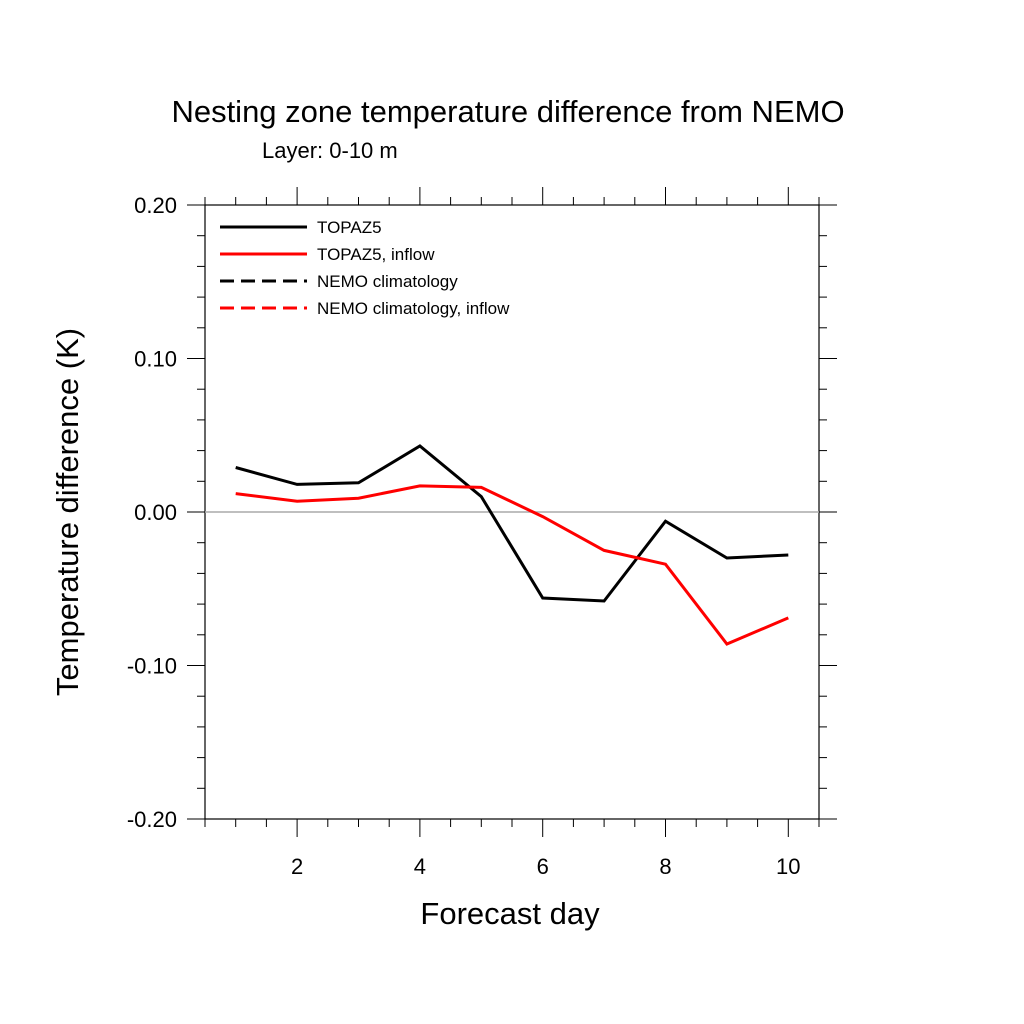 This screenshot has height=1024, width=1024. I want to click on x-tick-label: 2, so click(297, 866).